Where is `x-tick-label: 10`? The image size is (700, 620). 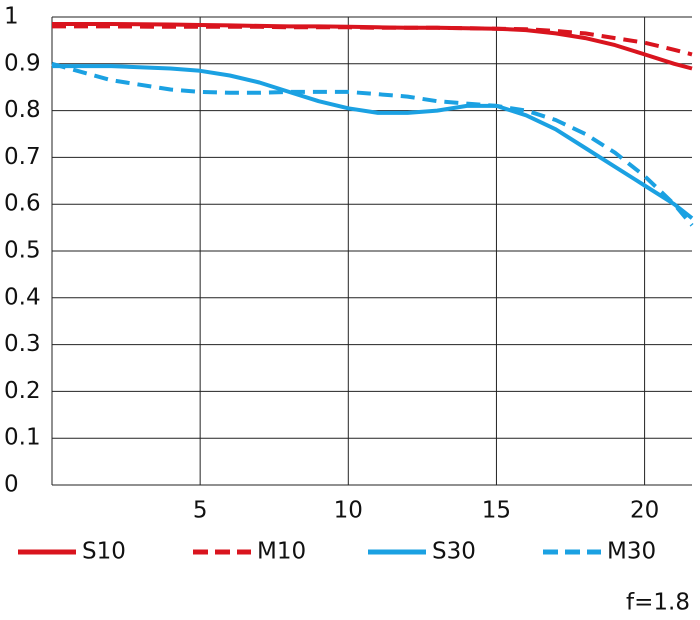 x-tick-label: 10 is located at coordinates (348, 511).